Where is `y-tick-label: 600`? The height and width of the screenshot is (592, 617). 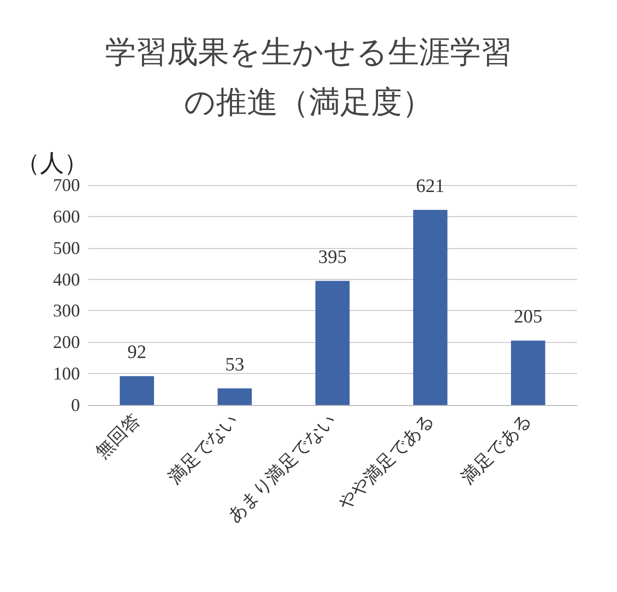 y-tick-label: 600 is located at coordinates (66, 216).